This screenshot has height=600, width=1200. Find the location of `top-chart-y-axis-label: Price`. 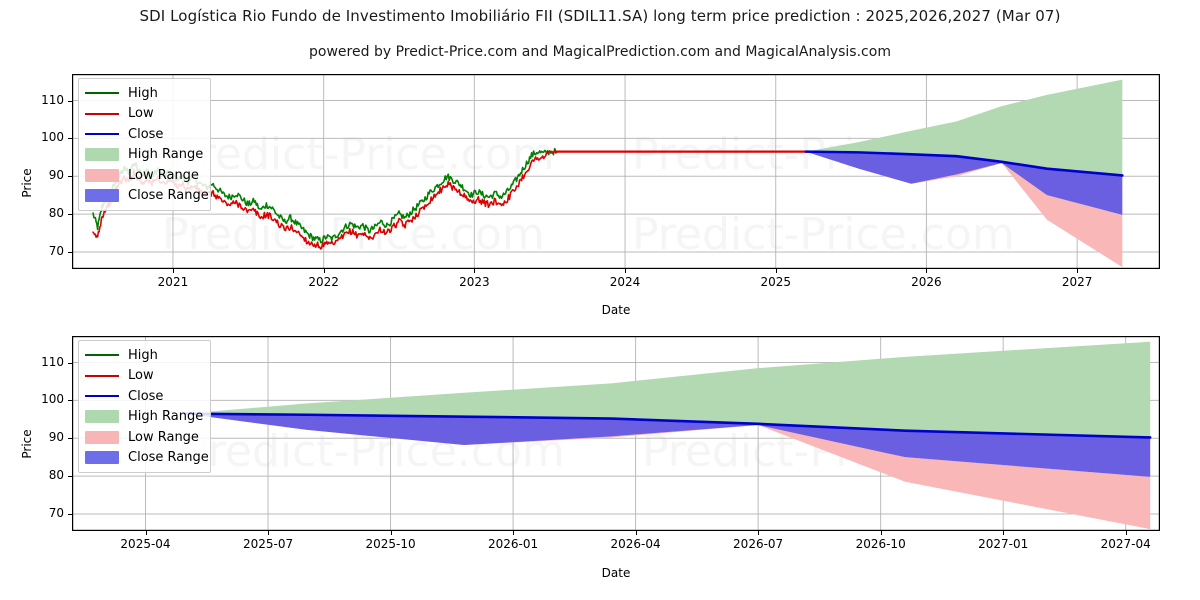

top-chart-y-axis-label: Price is located at coordinates (27, 183).